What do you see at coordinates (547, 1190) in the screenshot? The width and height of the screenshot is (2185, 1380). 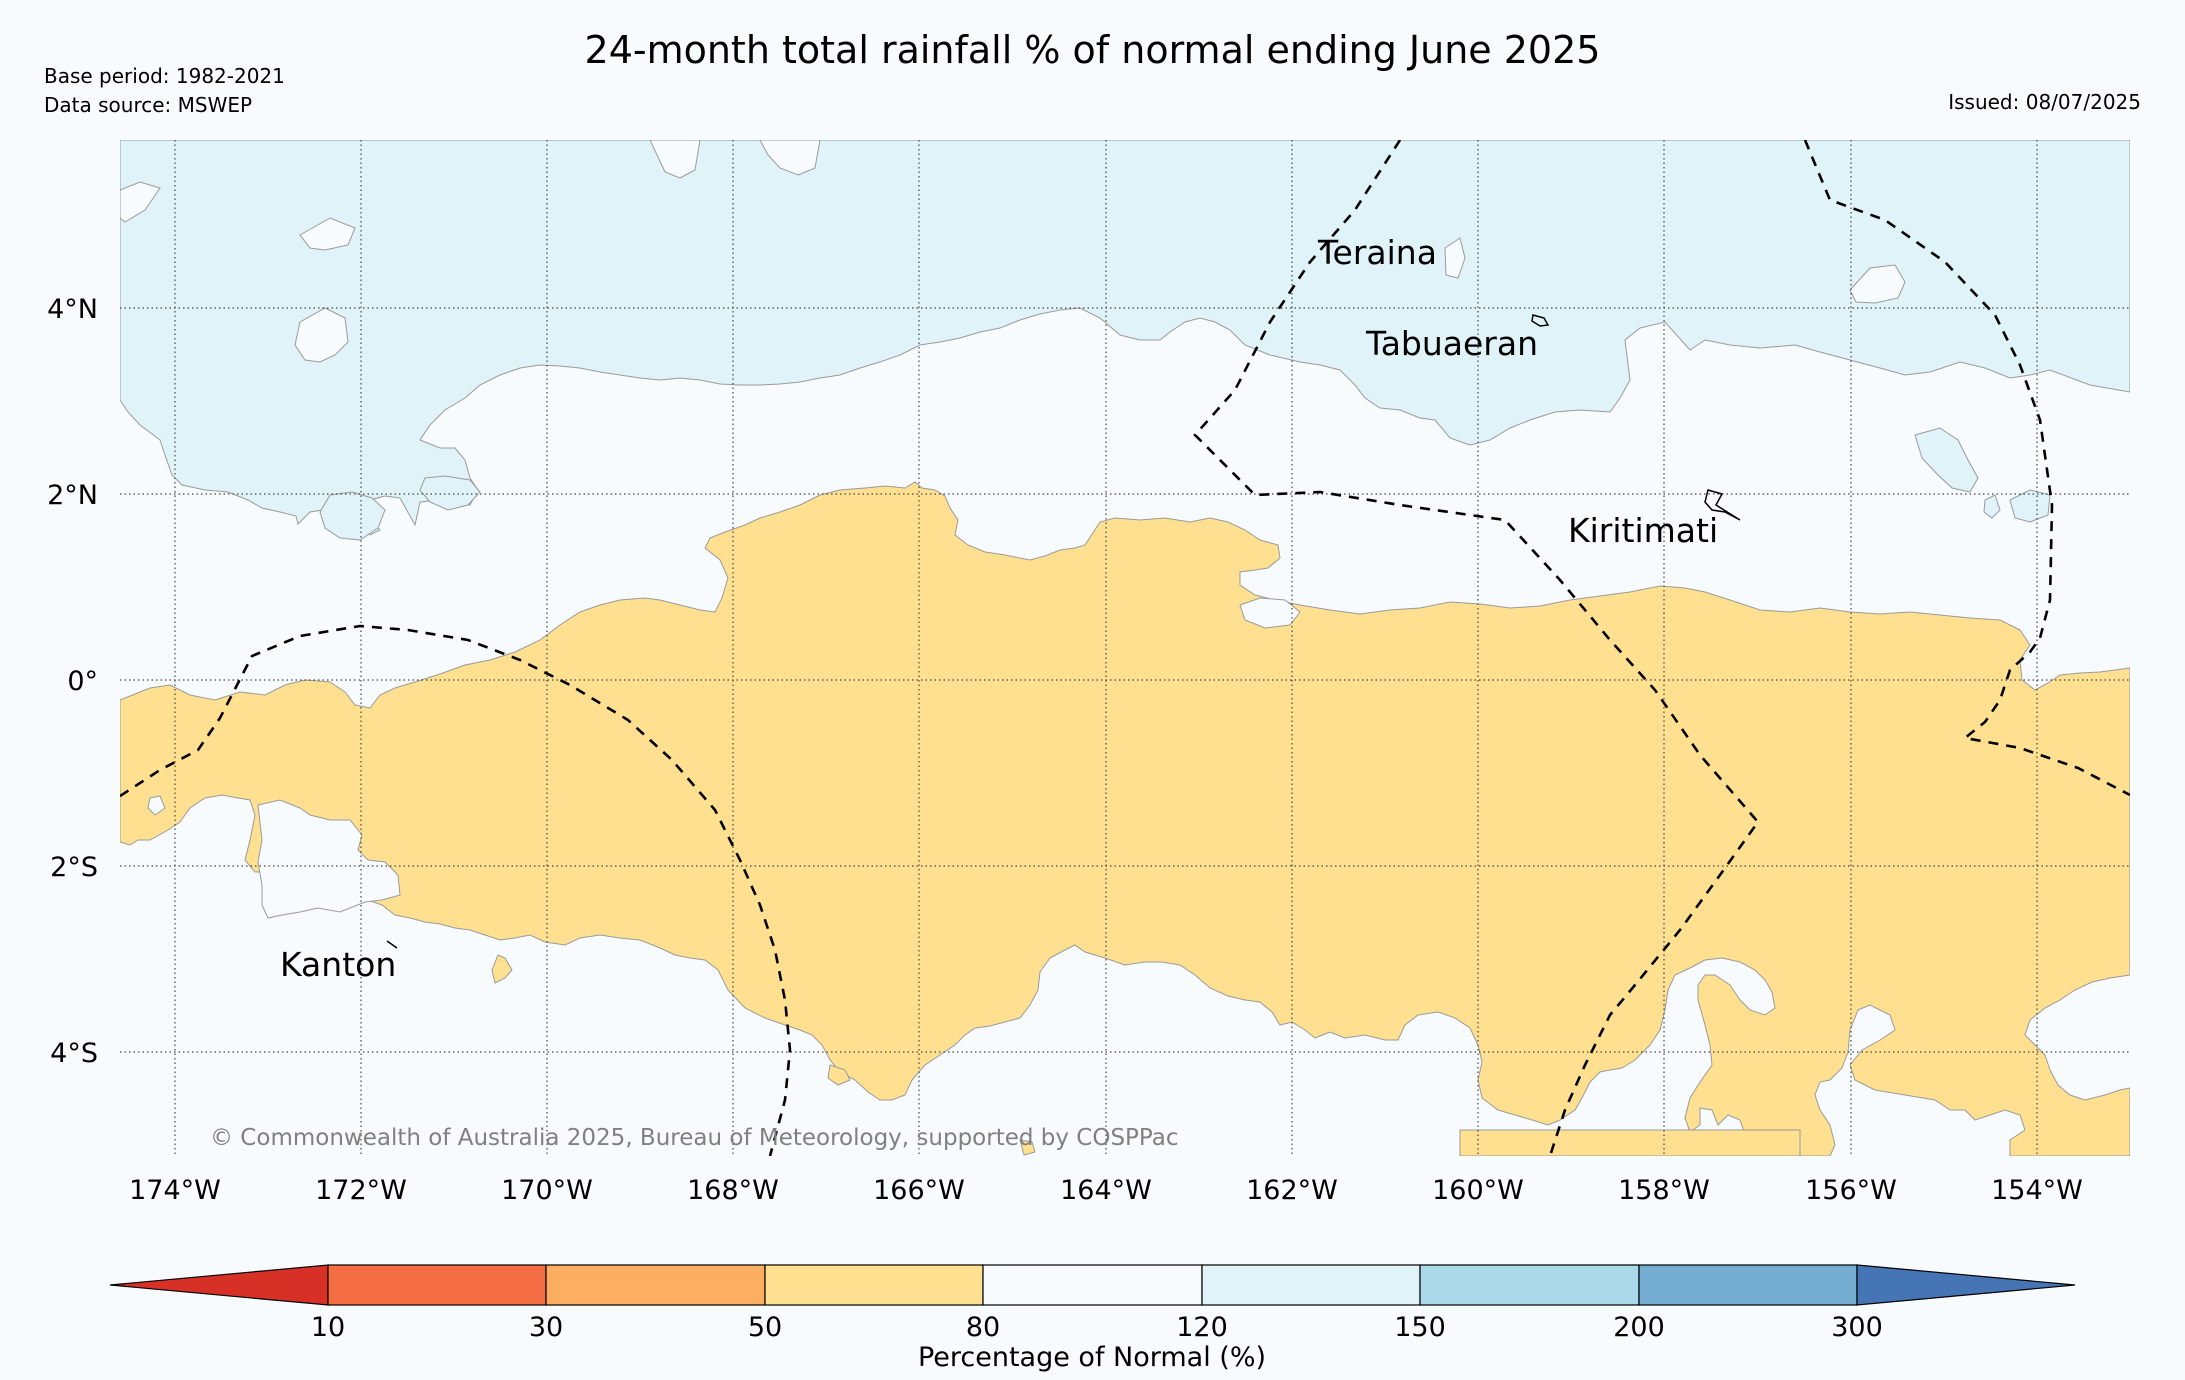 I see `lon-label: 170°W` at bounding box center [547, 1190].